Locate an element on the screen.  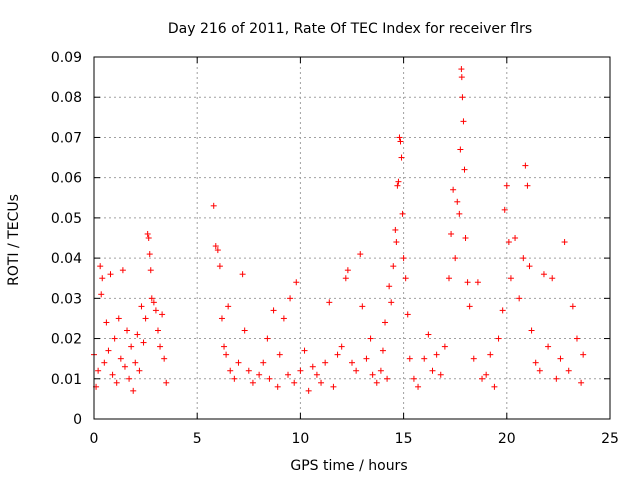
x-tick-label: 25 is located at coordinates (610, 439).